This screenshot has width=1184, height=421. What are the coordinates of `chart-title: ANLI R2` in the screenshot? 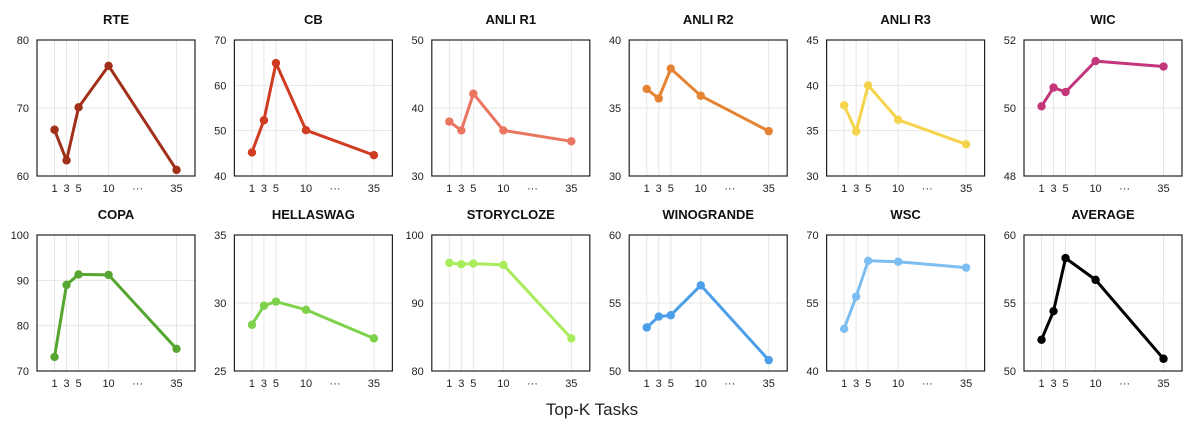 It's located at (708, 19).